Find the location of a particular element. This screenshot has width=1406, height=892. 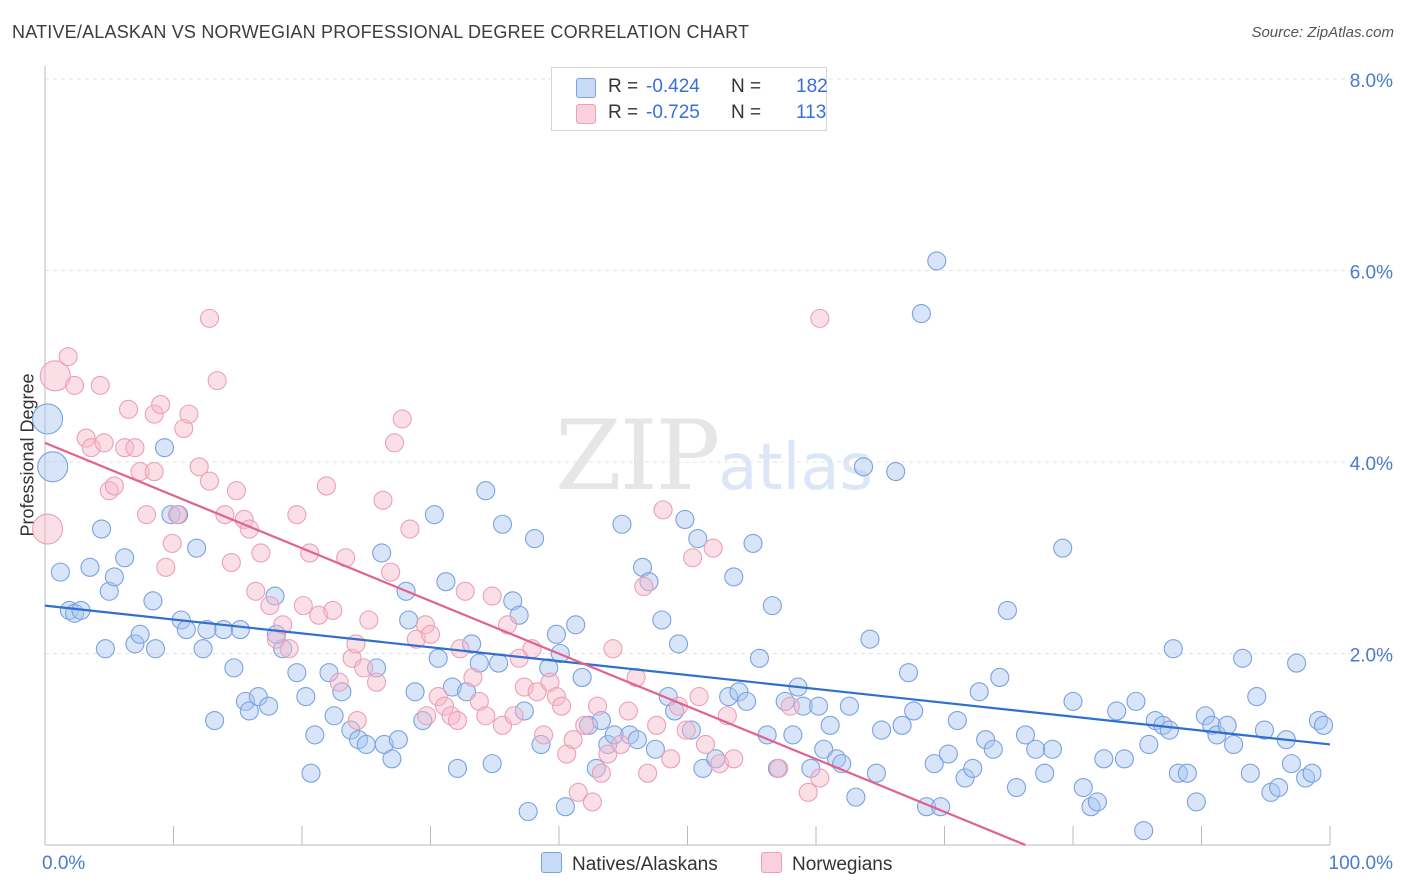

regression-line-natives is located at coordinates (687, 675).